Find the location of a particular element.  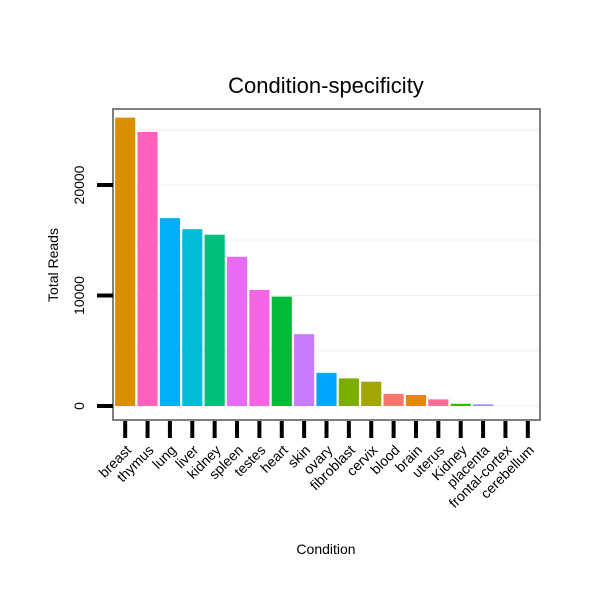

bar-liver is located at coordinates (192, 317).